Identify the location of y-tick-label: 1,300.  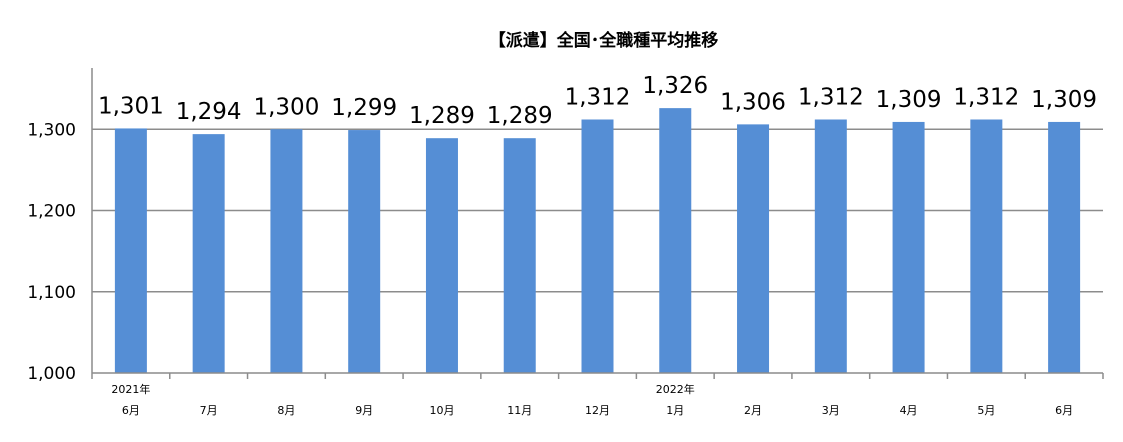
(51, 130).